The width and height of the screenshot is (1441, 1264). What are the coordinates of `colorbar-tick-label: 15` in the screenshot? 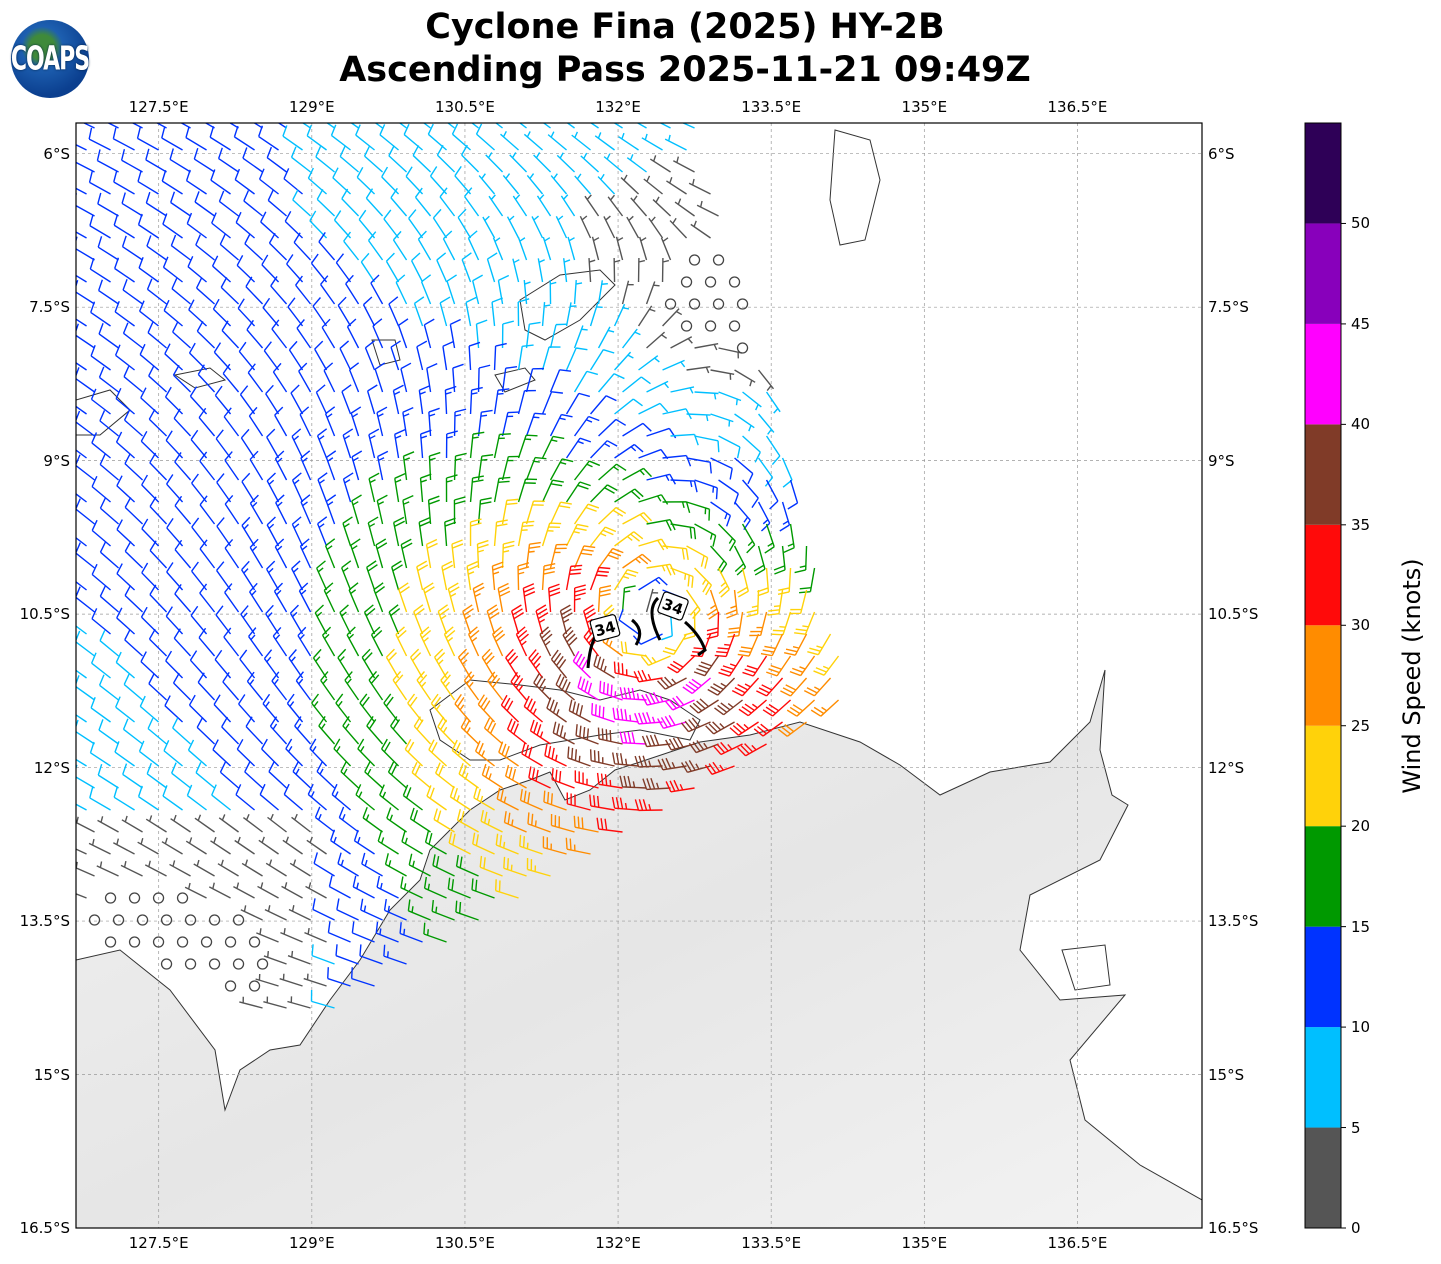 It's located at (1361, 926).